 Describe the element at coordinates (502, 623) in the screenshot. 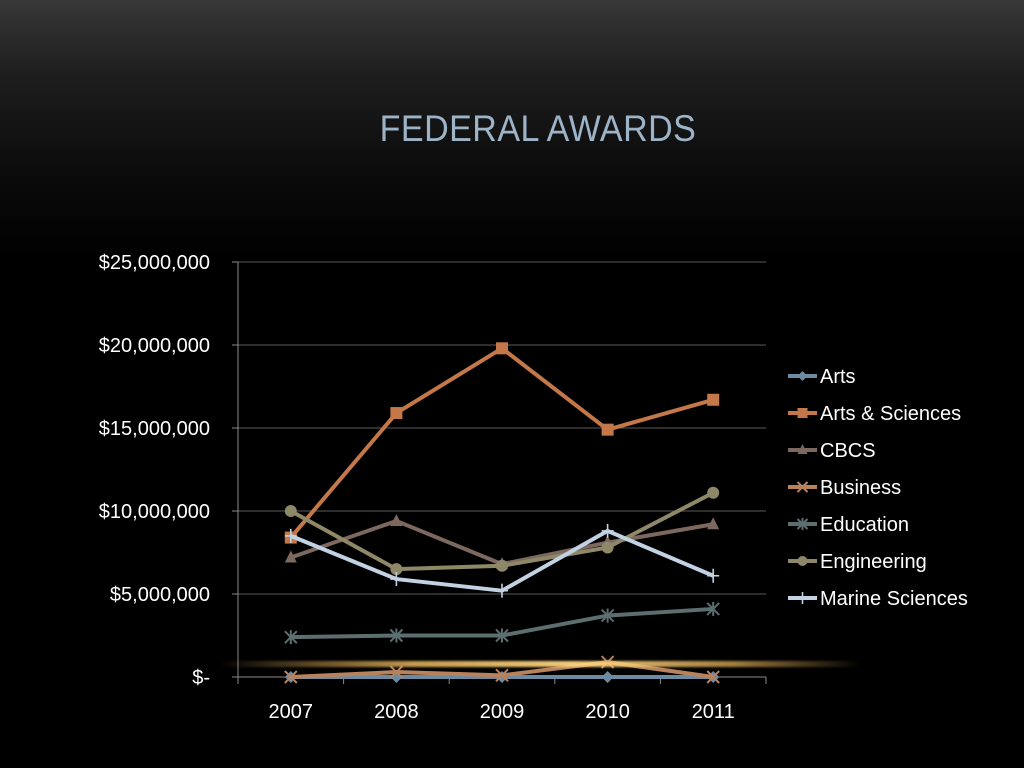

I see `series-education` at that location.